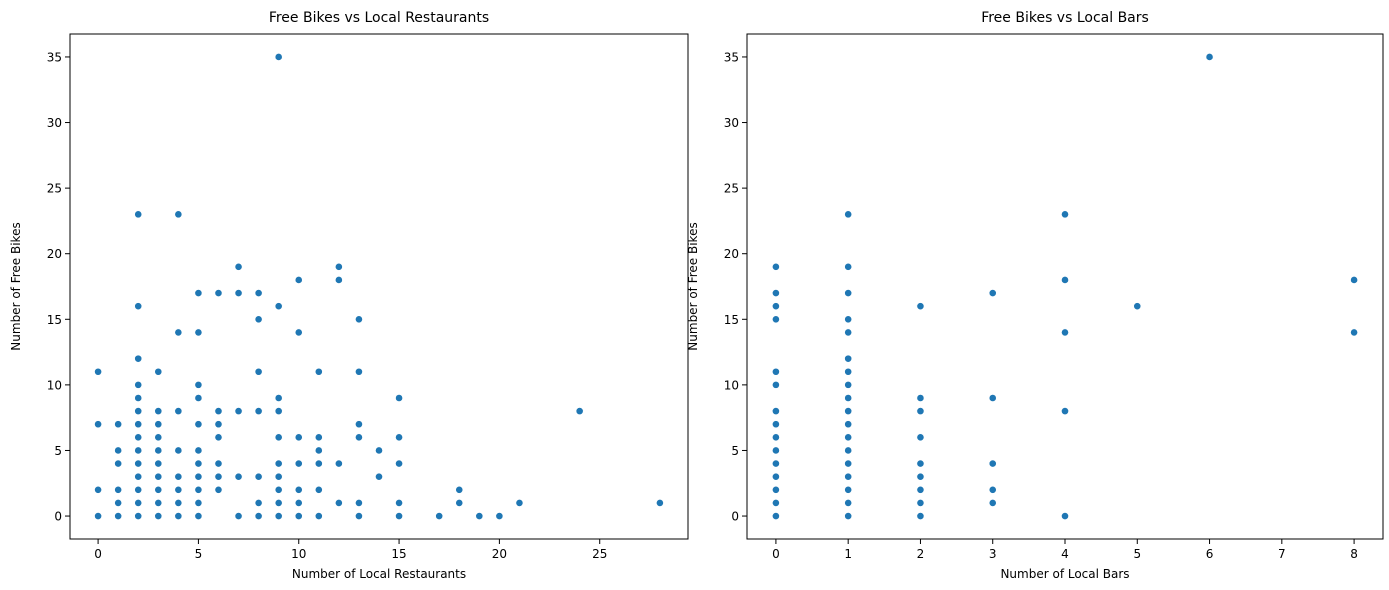  Describe the element at coordinates (379, 18) in the screenshot. I see `chart-title: Free Bikes vs Local Restaurants` at that location.